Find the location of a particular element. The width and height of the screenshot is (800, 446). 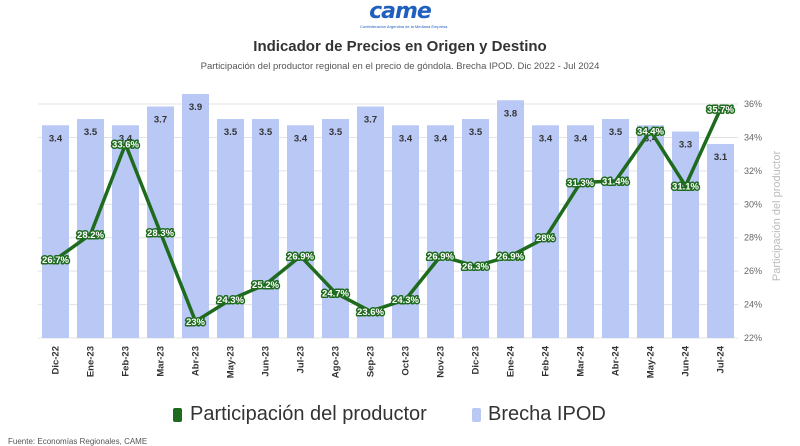

x-tick-label: Feb-23 is located at coordinates (126, 361).